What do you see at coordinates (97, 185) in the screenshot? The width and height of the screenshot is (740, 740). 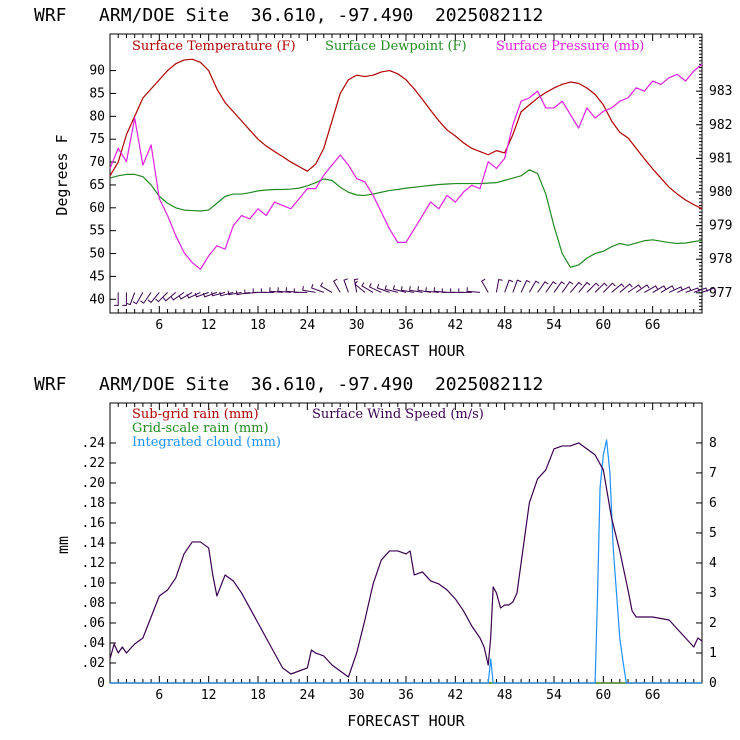 I see `y-tick-label: 65` at bounding box center [97, 185].